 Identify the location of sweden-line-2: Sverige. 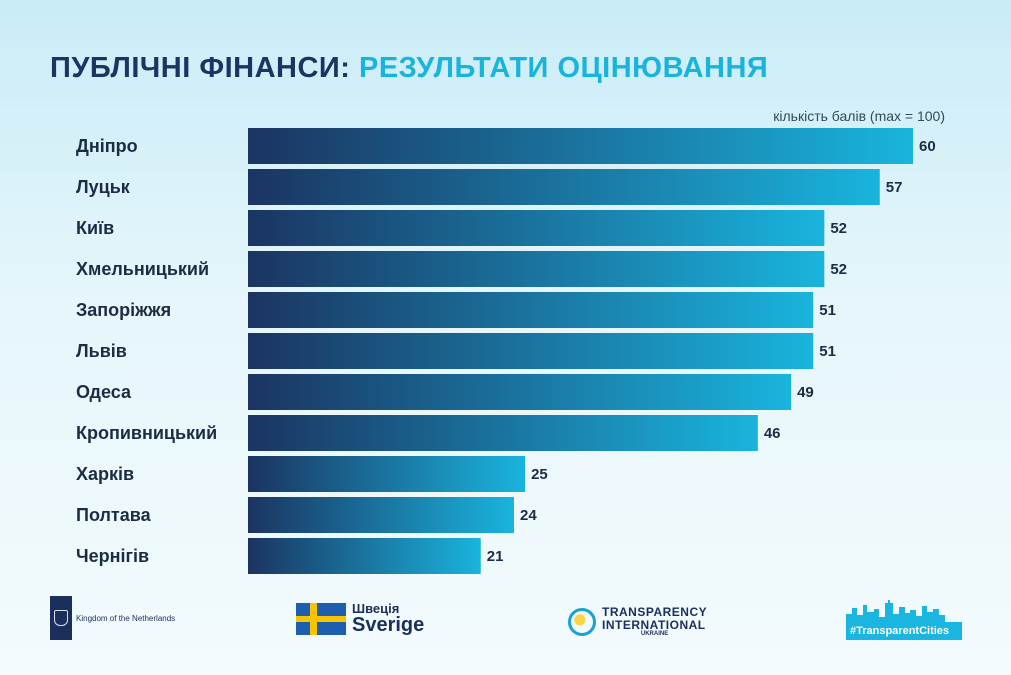
(388, 625).